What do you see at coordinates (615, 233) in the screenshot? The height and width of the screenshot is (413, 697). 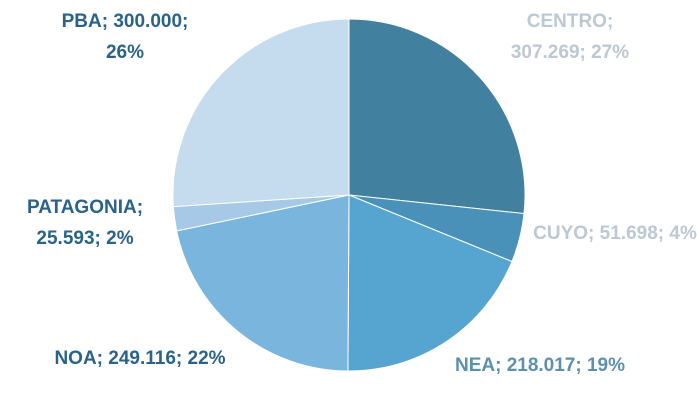 I see `data-label: CUYO; 51.698; 4%` at bounding box center [615, 233].